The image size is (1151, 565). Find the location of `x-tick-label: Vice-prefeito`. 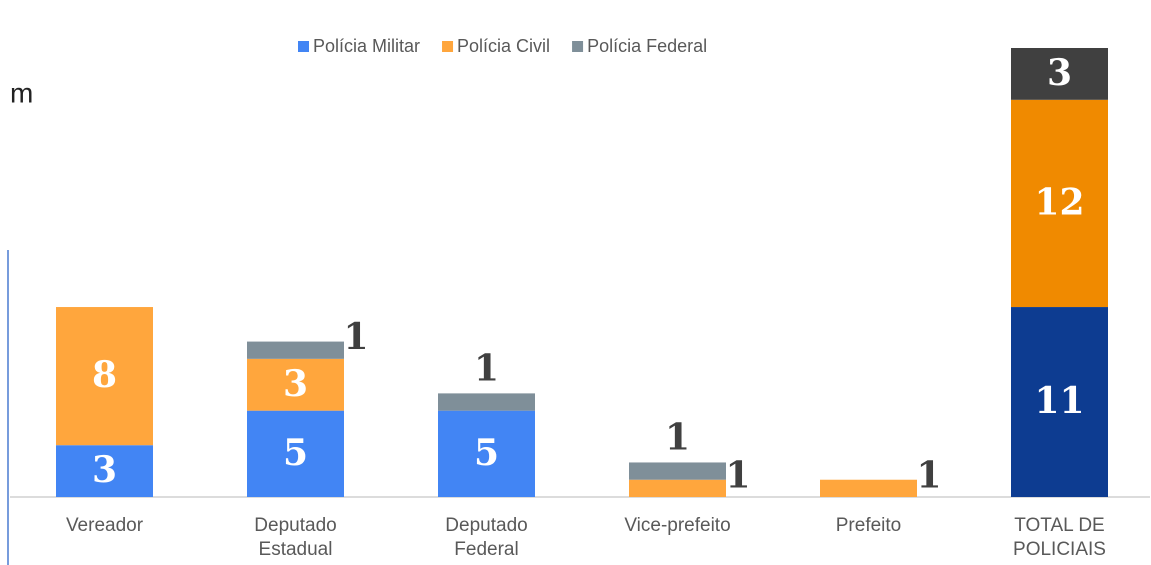

x-tick-label: Vice-prefeito is located at coordinates (677, 525).